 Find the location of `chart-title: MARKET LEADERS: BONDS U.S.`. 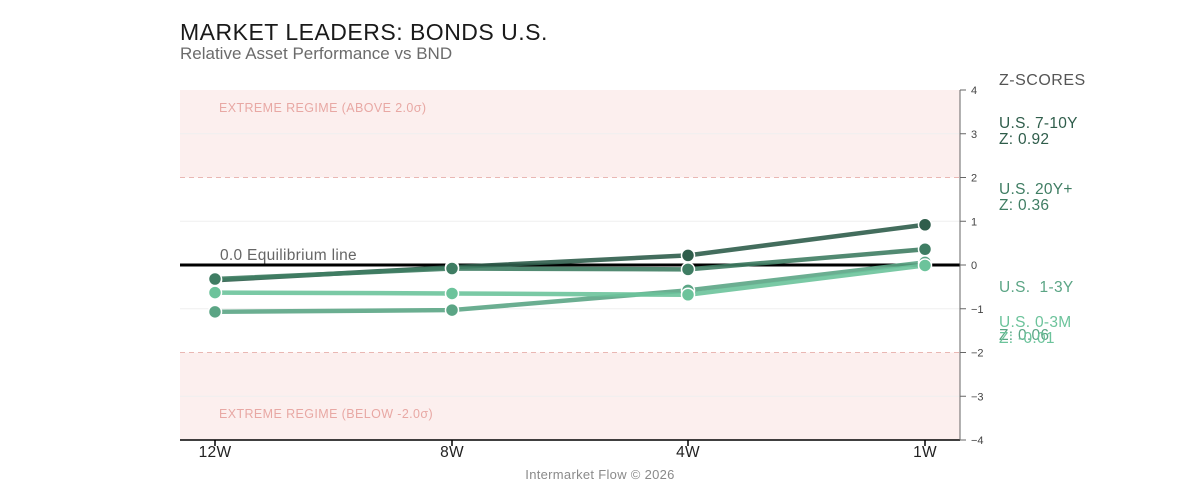

chart-title: MARKET LEADERS: BONDS U.S. is located at coordinates (364, 32).